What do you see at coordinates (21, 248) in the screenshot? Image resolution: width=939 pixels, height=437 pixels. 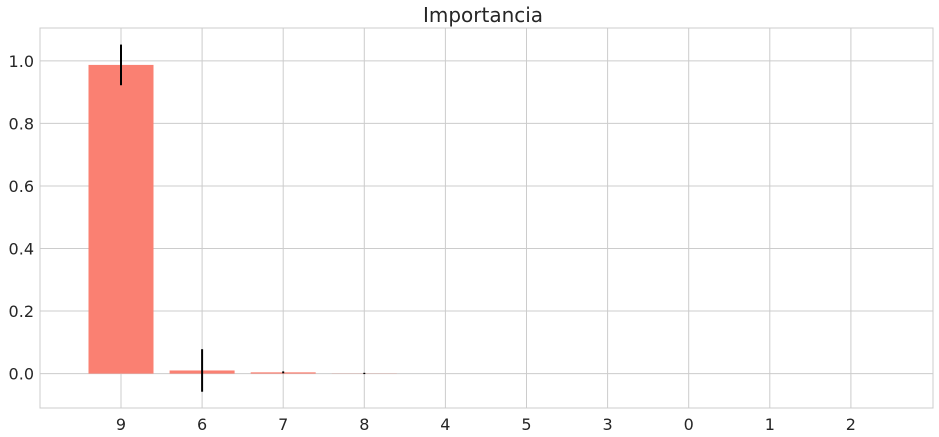 I see `y-tick-label: 0.4` at bounding box center [21, 248].